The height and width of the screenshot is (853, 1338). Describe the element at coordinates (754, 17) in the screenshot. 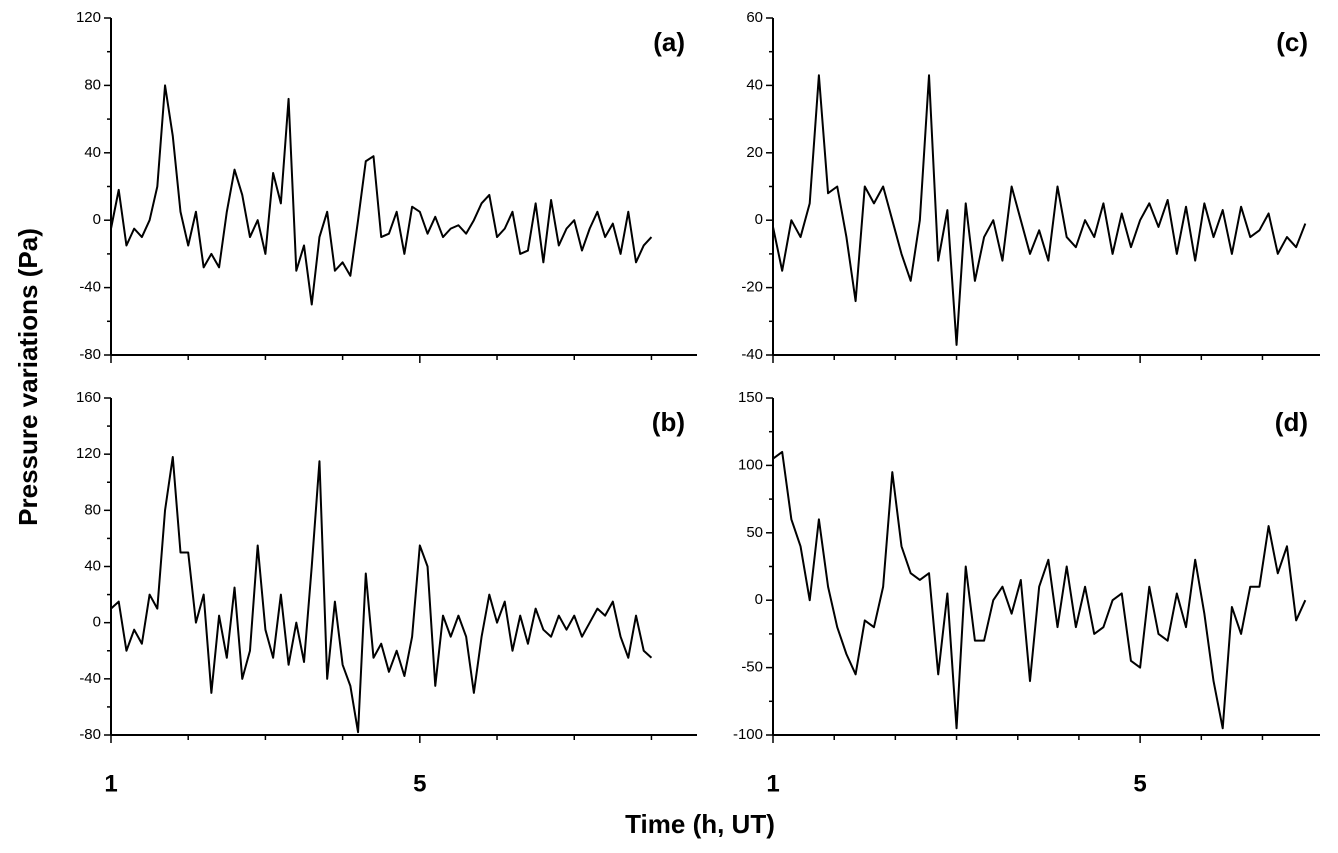

I see `y-tick-label: 60` at that location.